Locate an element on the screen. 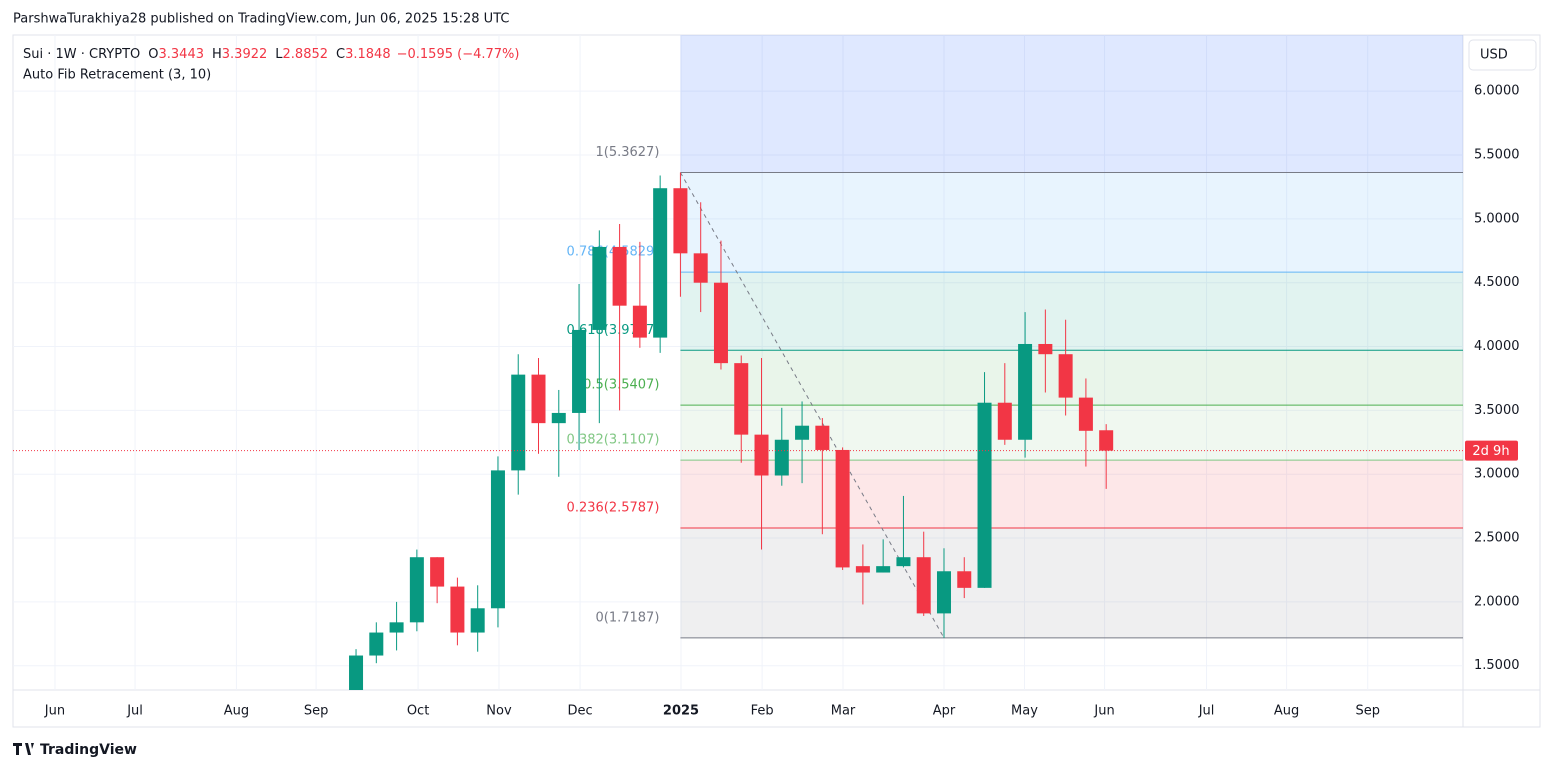 This screenshot has width=1553, height=772. y-tick-label: 3.0000 is located at coordinates (1497, 474).